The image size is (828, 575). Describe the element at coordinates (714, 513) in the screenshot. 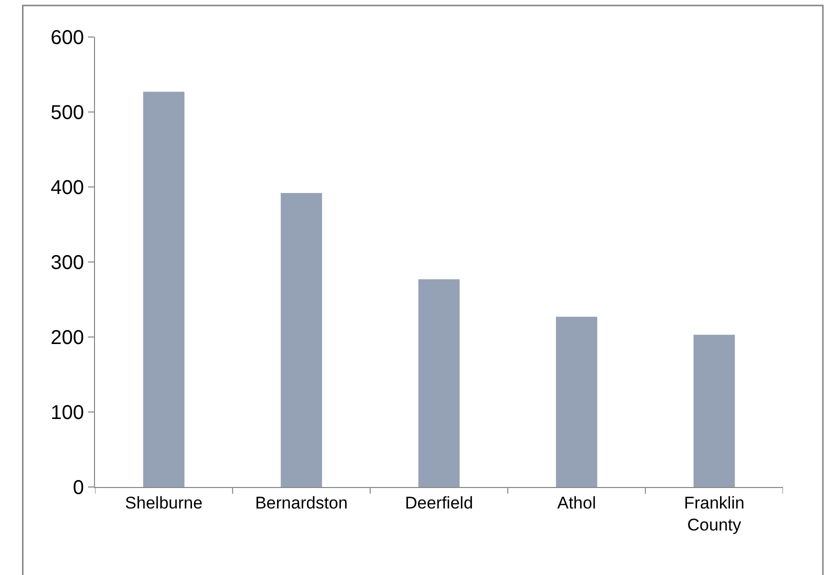

I see `x-tick-label: Franklin County` at that location.